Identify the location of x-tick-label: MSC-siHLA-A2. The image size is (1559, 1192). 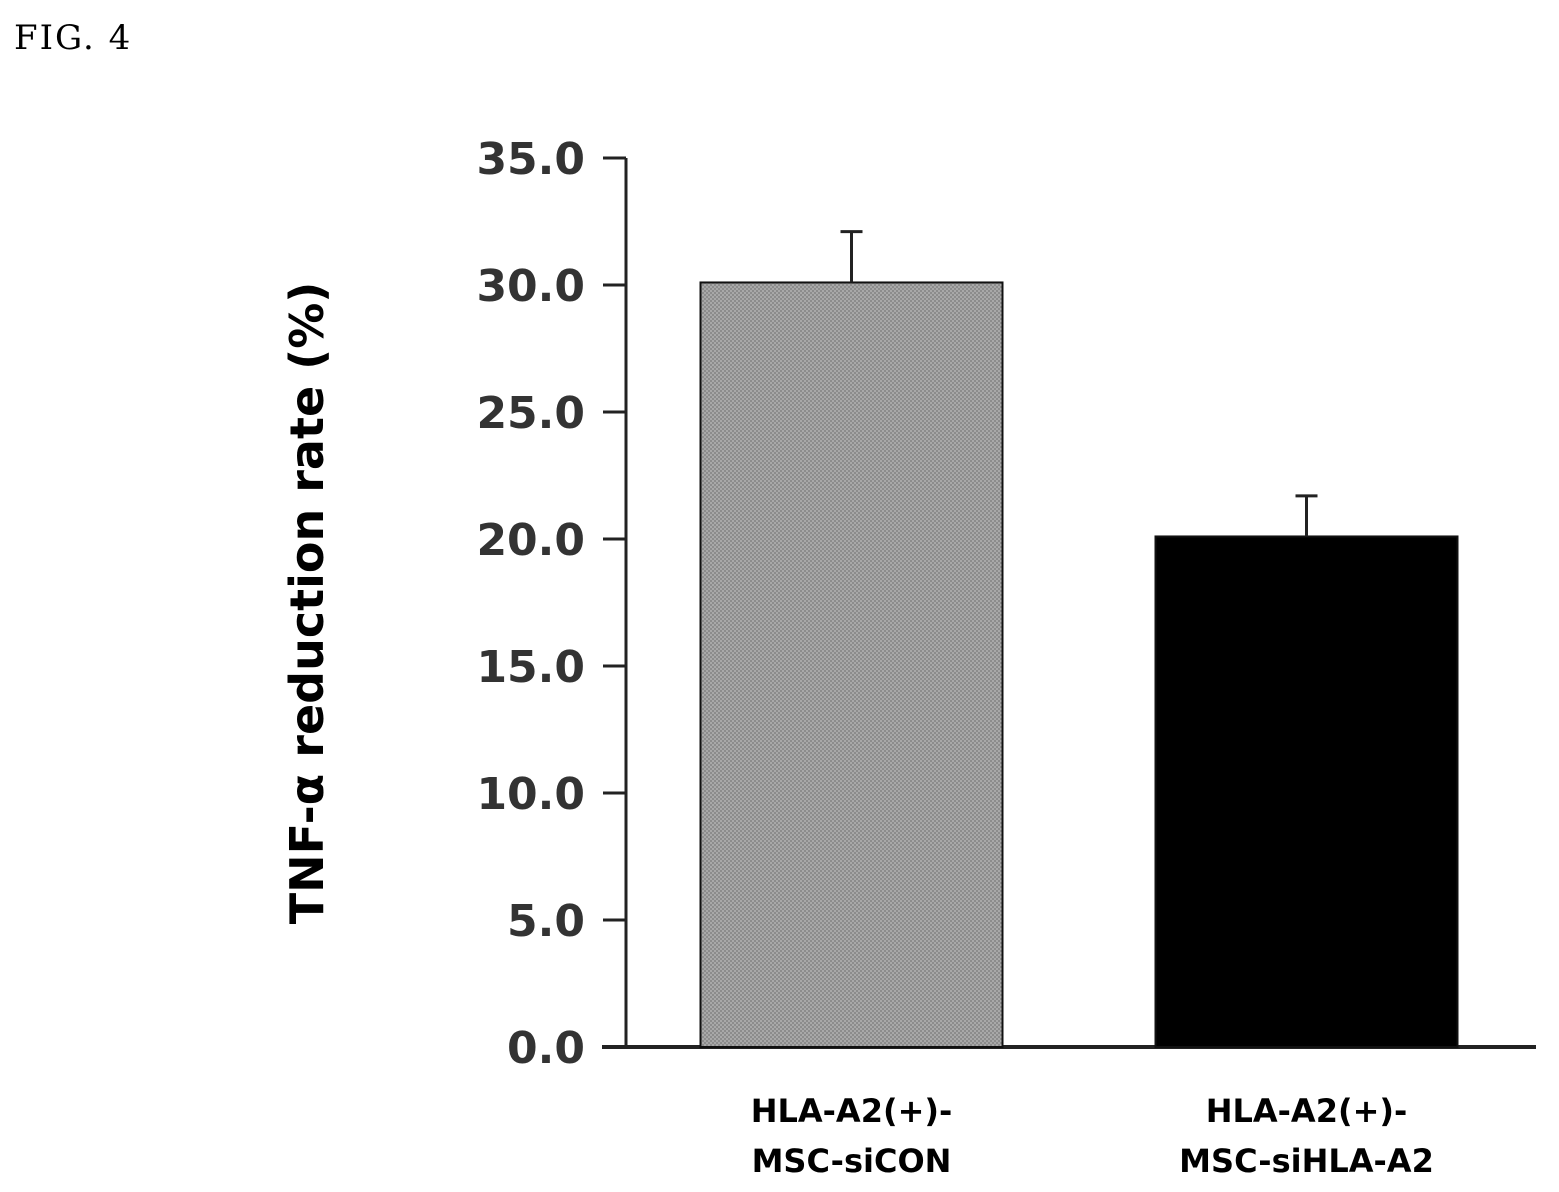
(1306, 1161).